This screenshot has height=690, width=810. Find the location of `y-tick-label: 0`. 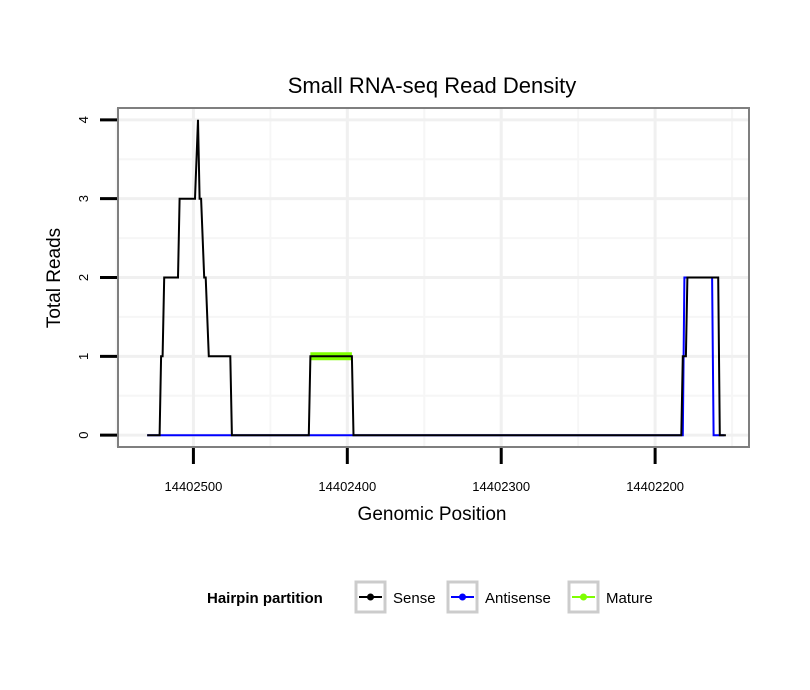

y-tick-label: 0 is located at coordinates (83, 435).